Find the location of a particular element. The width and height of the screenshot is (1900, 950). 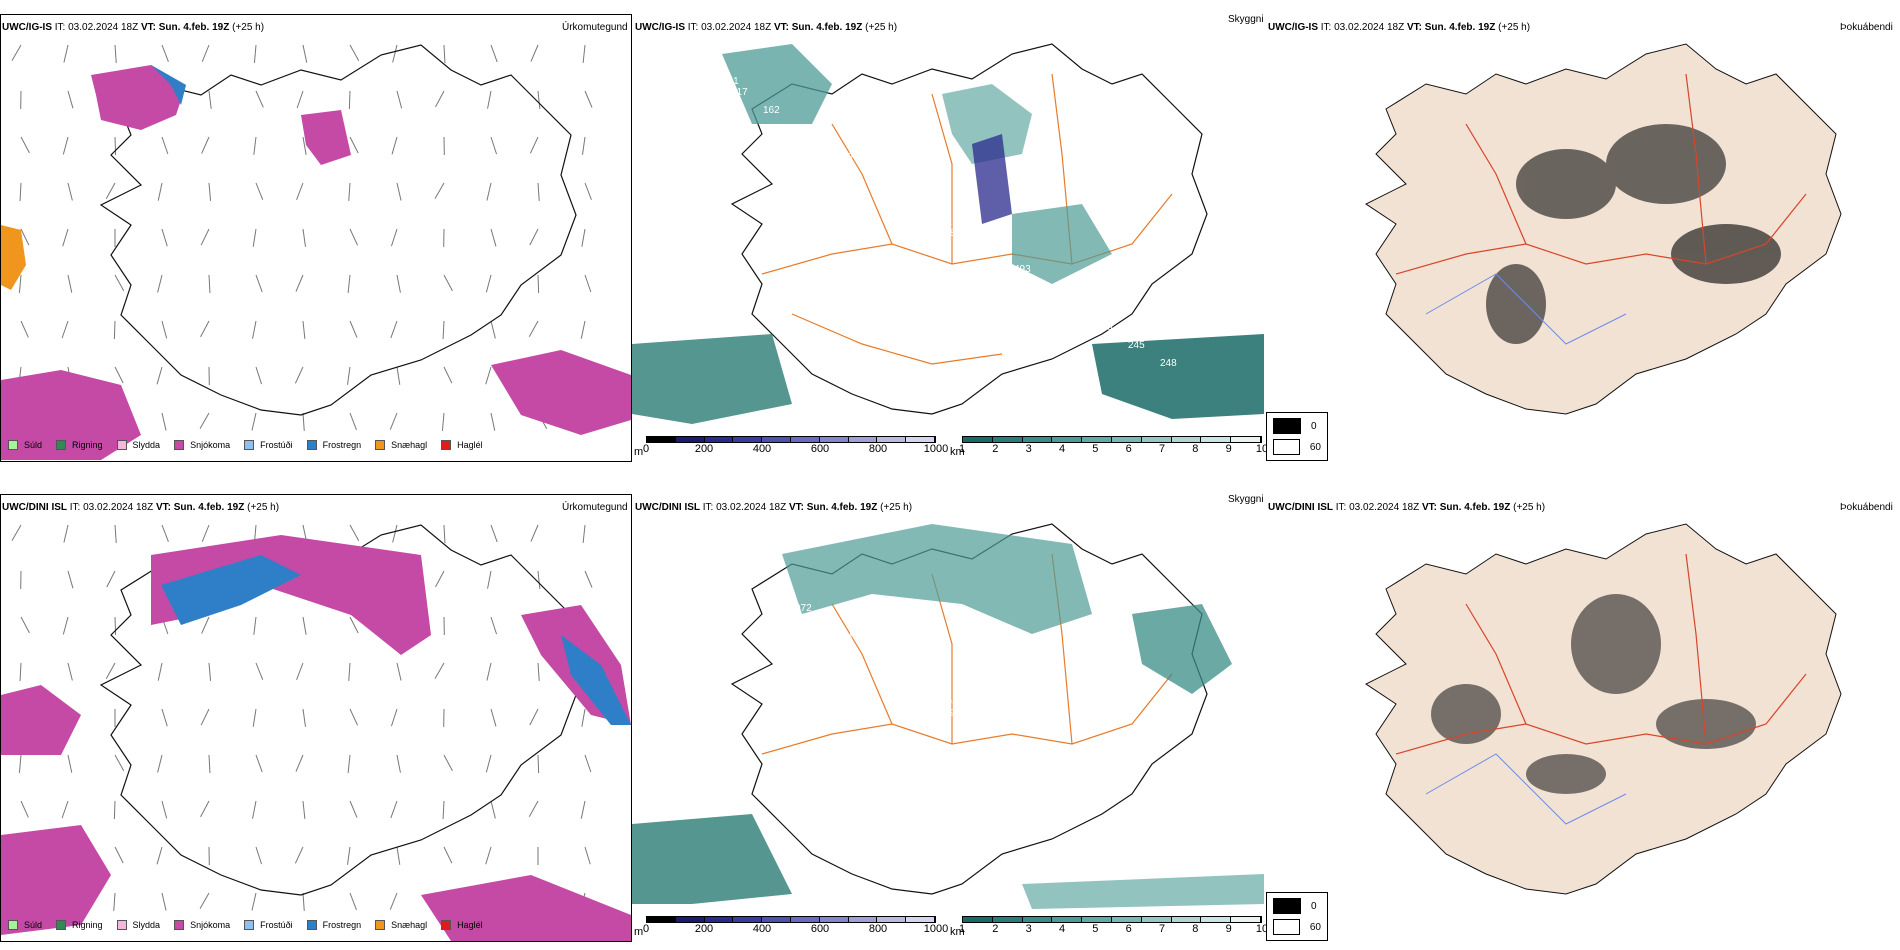

visibility-value-label: 245 is located at coordinates (1136, 345).